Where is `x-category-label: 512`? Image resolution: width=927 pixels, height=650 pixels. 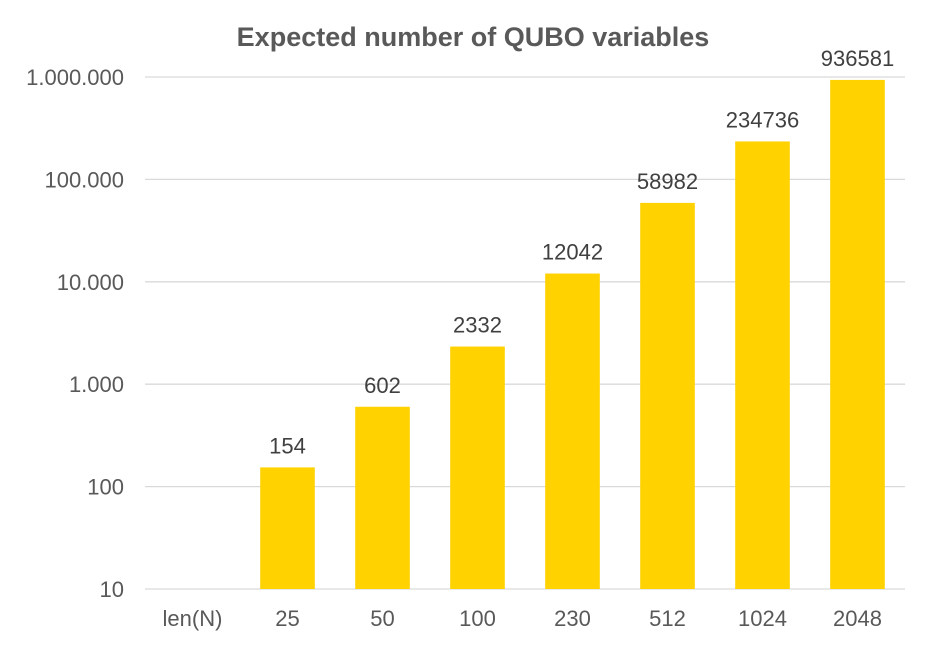 x-category-label: 512 is located at coordinates (667, 618).